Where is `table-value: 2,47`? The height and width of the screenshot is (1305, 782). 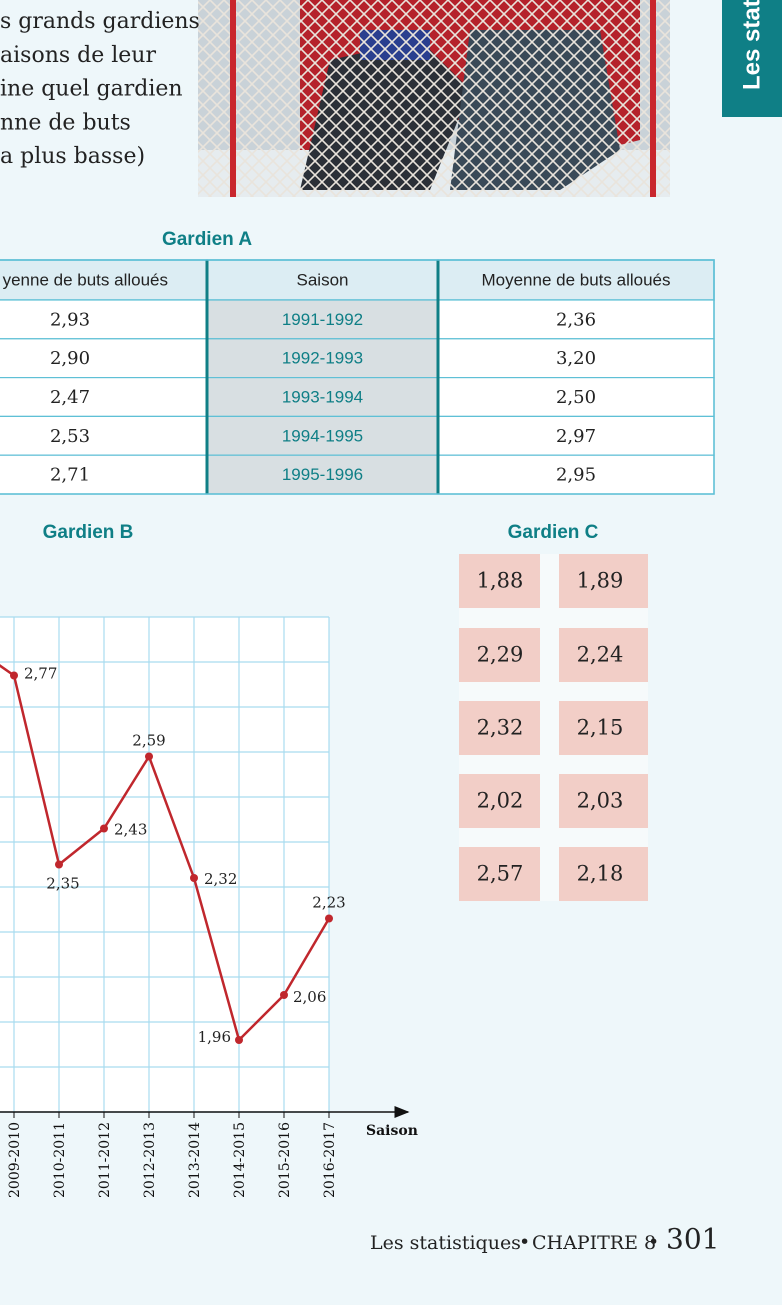 table-value: 2,47 is located at coordinates (70, 397).